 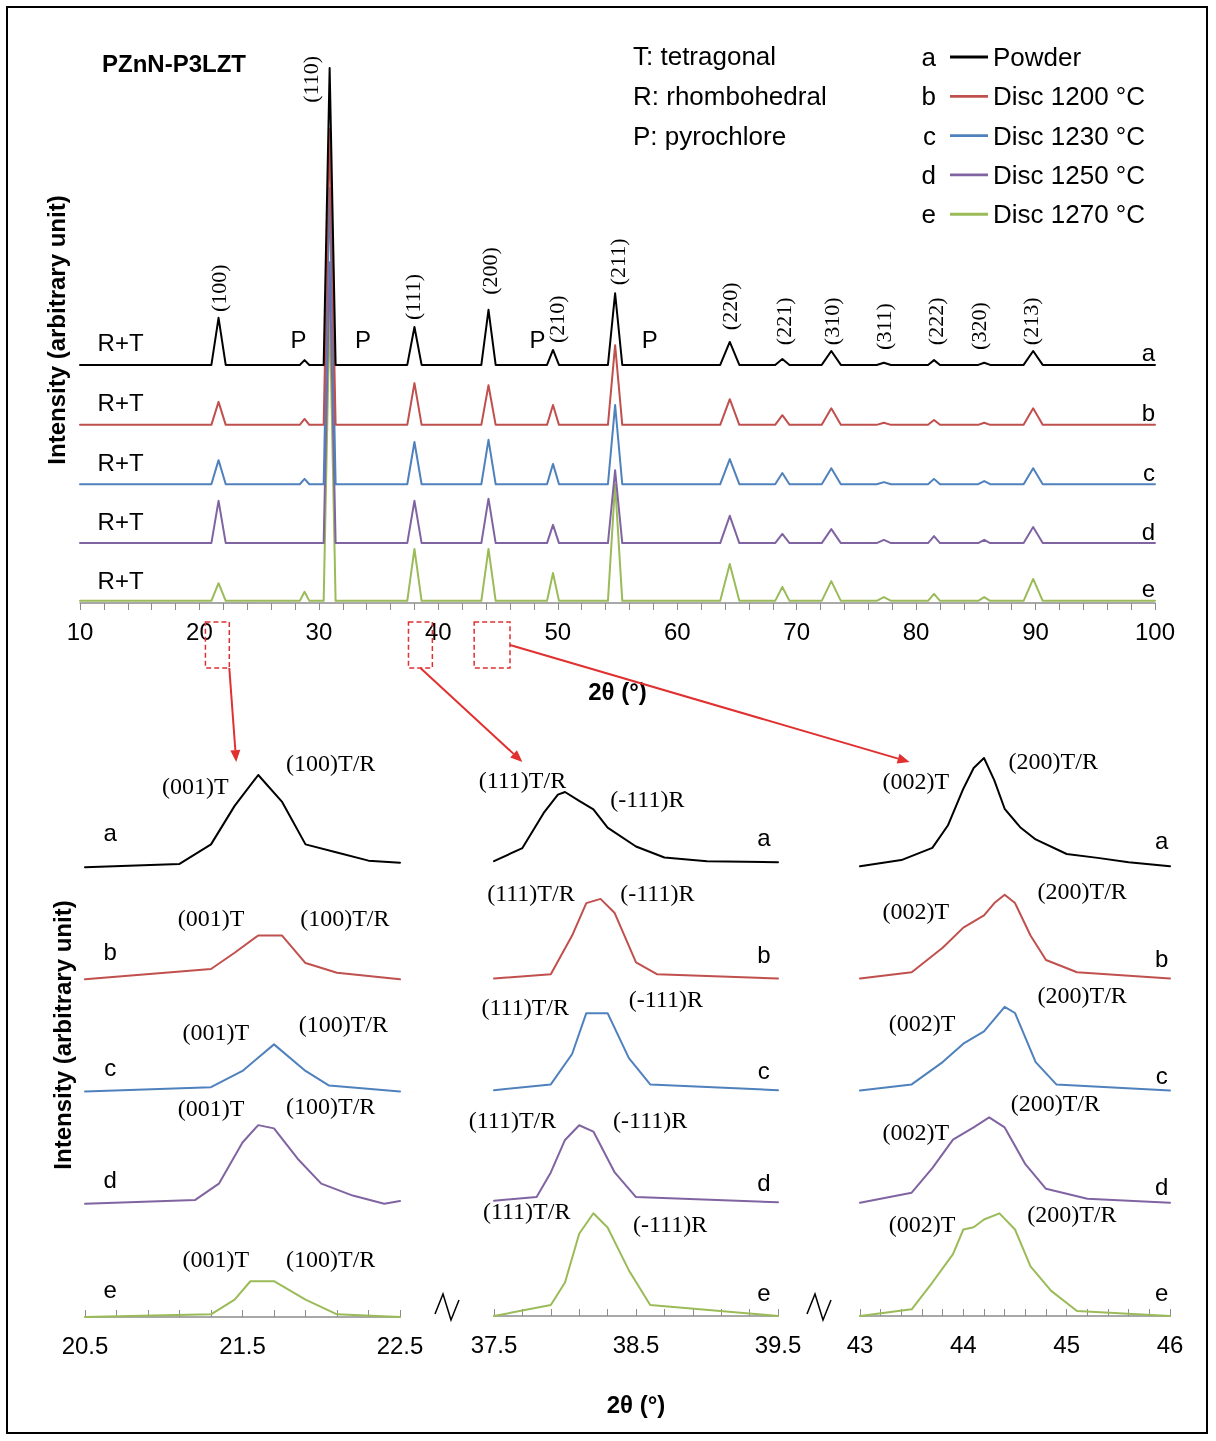 I want to click on x-tick-label: 60, so click(x=677, y=631).